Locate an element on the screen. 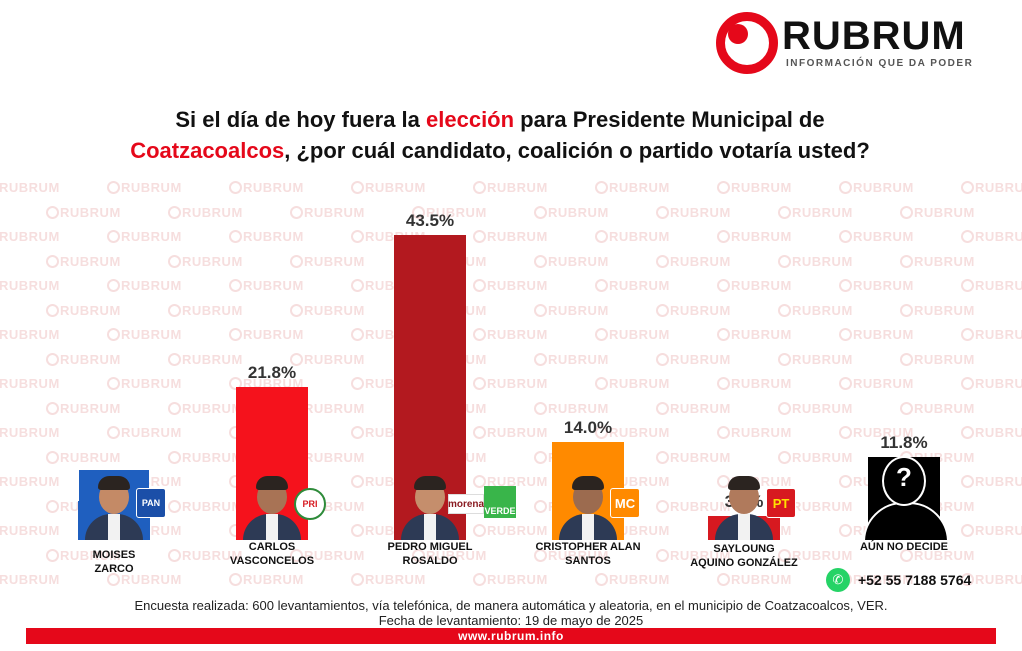 The height and width of the screenshot is (651, 1022). logo-wordmark: RUBRUM is located at coordinates (874, 36).